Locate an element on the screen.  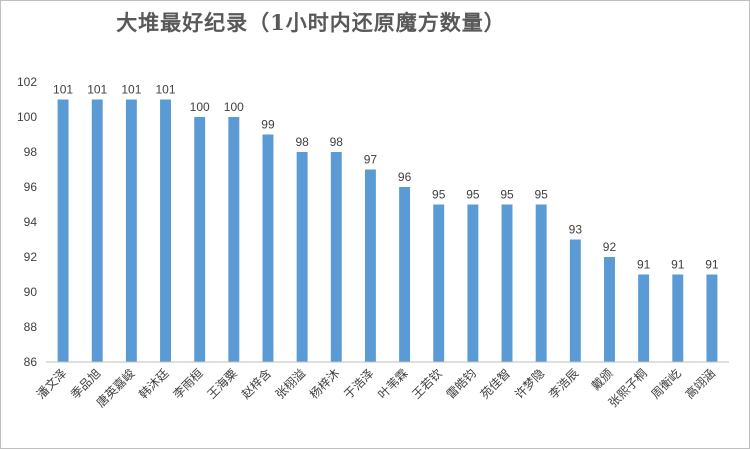
y-tick-label: 98 is located at coordinates (31, 152).